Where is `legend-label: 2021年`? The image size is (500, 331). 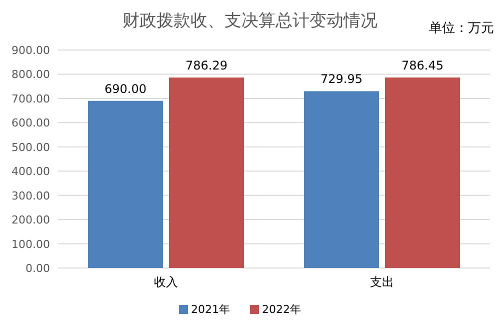 legend-label: 2021年 is located at coordinates (210, 309).